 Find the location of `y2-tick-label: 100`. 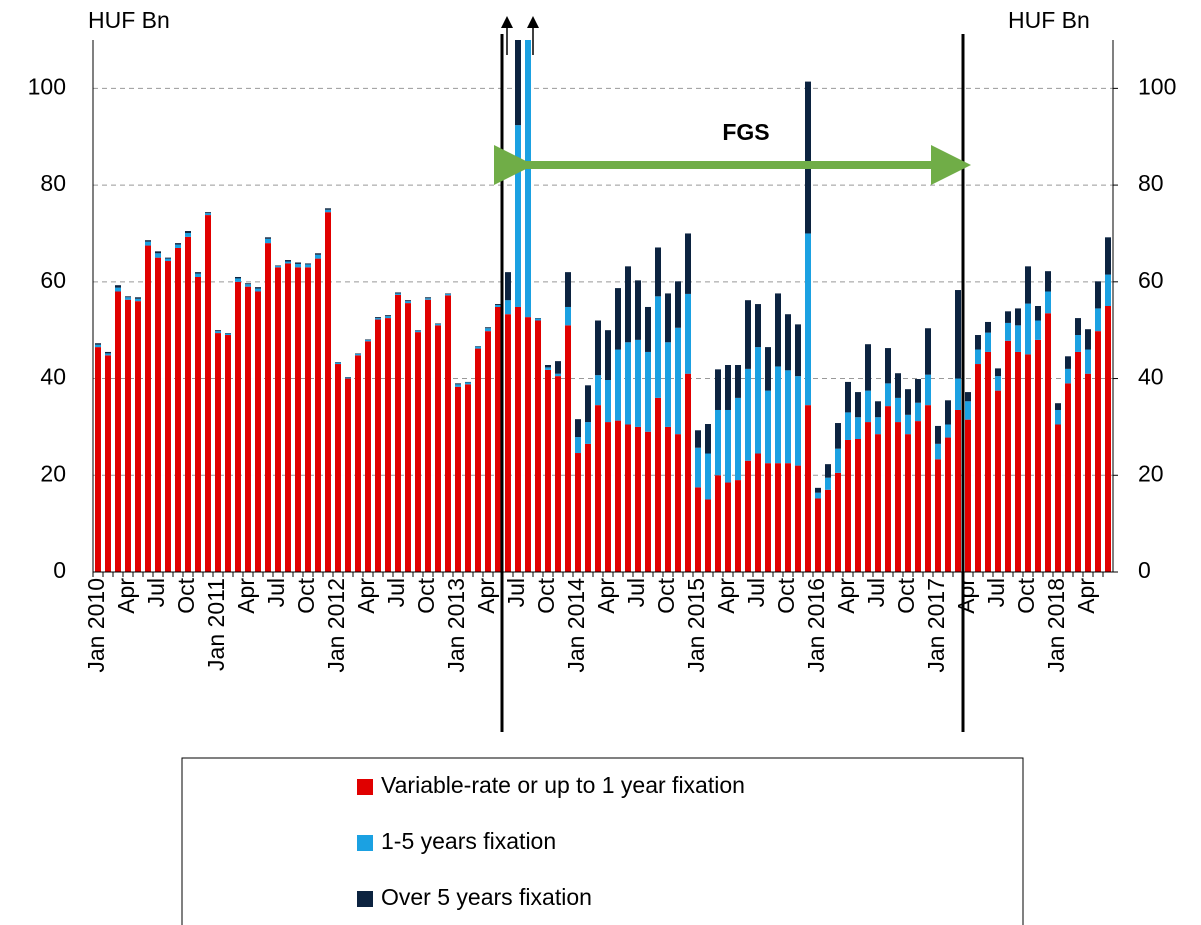

y2-tick-label: 100 is located at coordinates (1157, 86).